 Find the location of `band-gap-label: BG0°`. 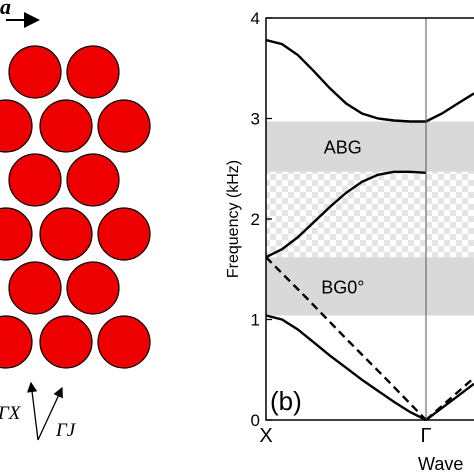

band-gap-label: BG0° is located at coordinates (342, 287).